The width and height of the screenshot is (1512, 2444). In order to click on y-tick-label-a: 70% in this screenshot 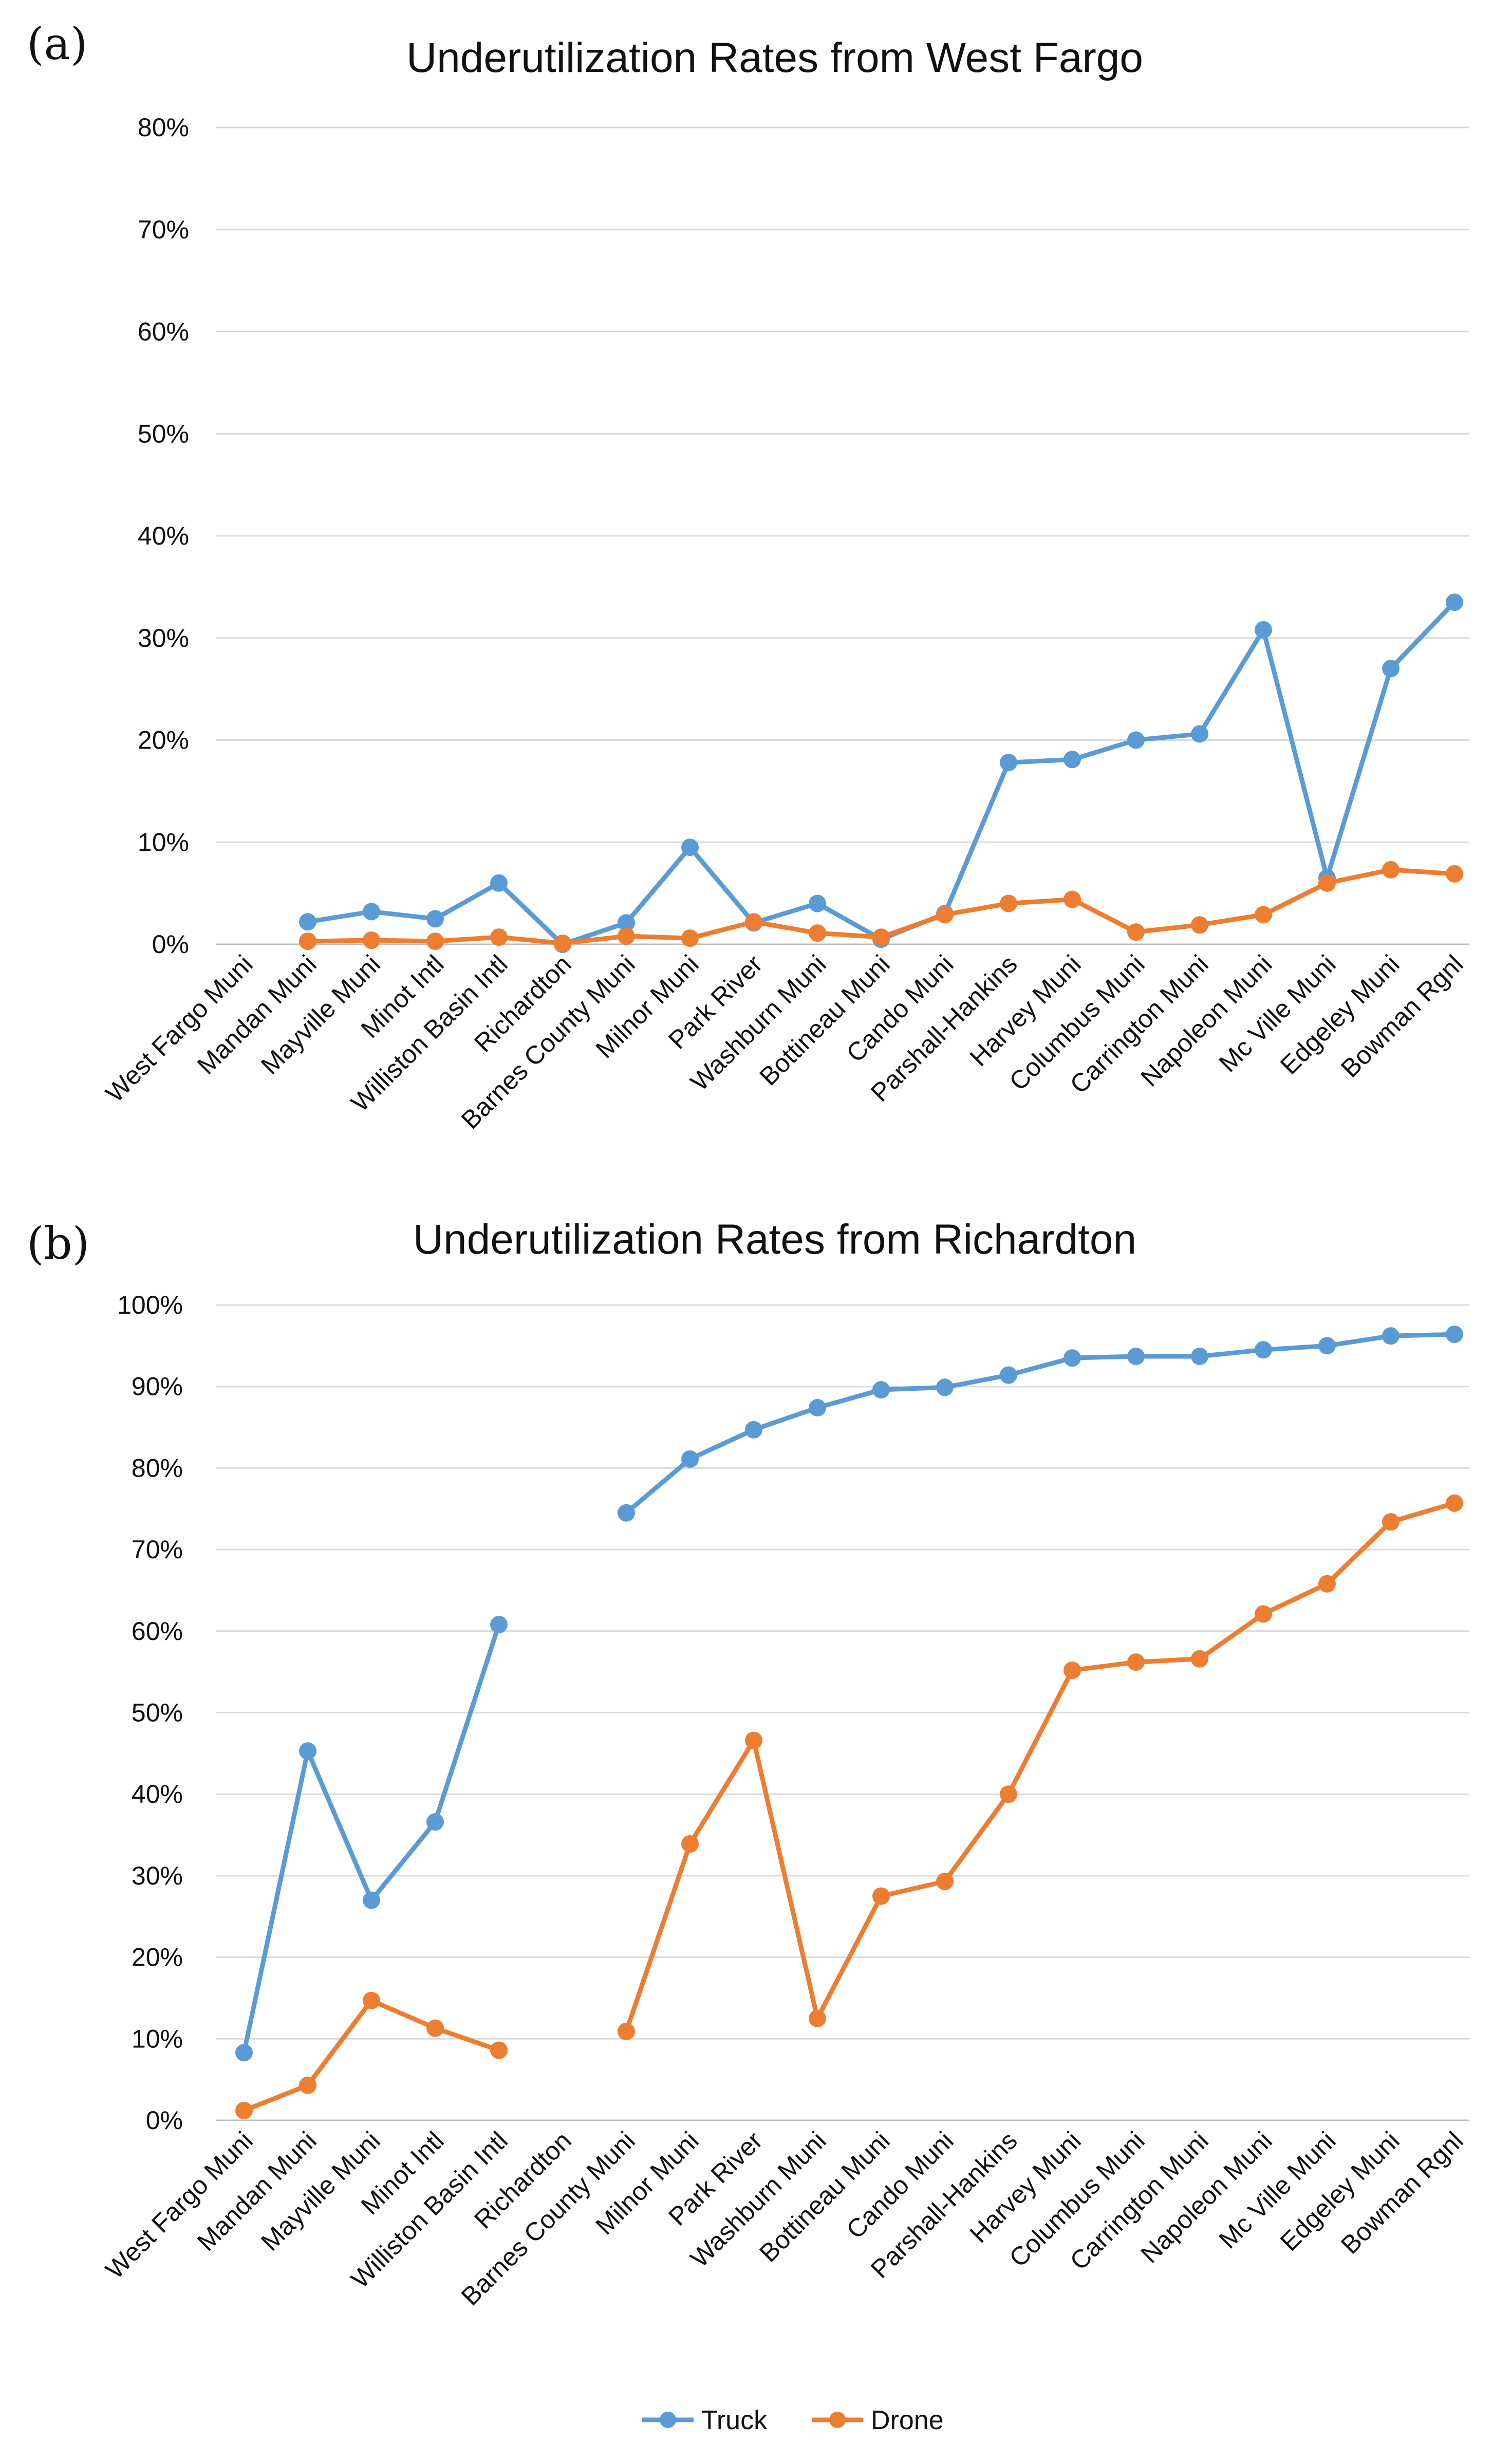, I will do `click(164, 230)`.